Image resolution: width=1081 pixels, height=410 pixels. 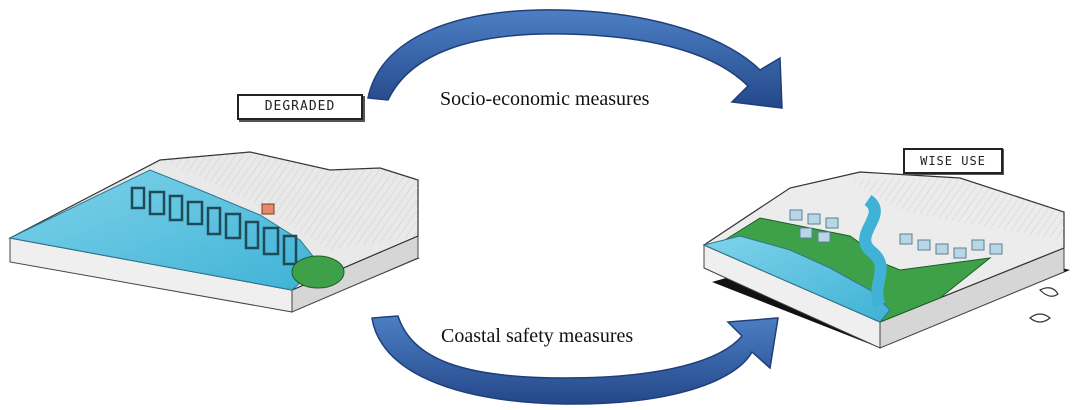 What do you see at coordinates (537, 336) in the screenshot?
I see `transition-label-bottom: Coastal safety measures` at bounding box center [537, 336].